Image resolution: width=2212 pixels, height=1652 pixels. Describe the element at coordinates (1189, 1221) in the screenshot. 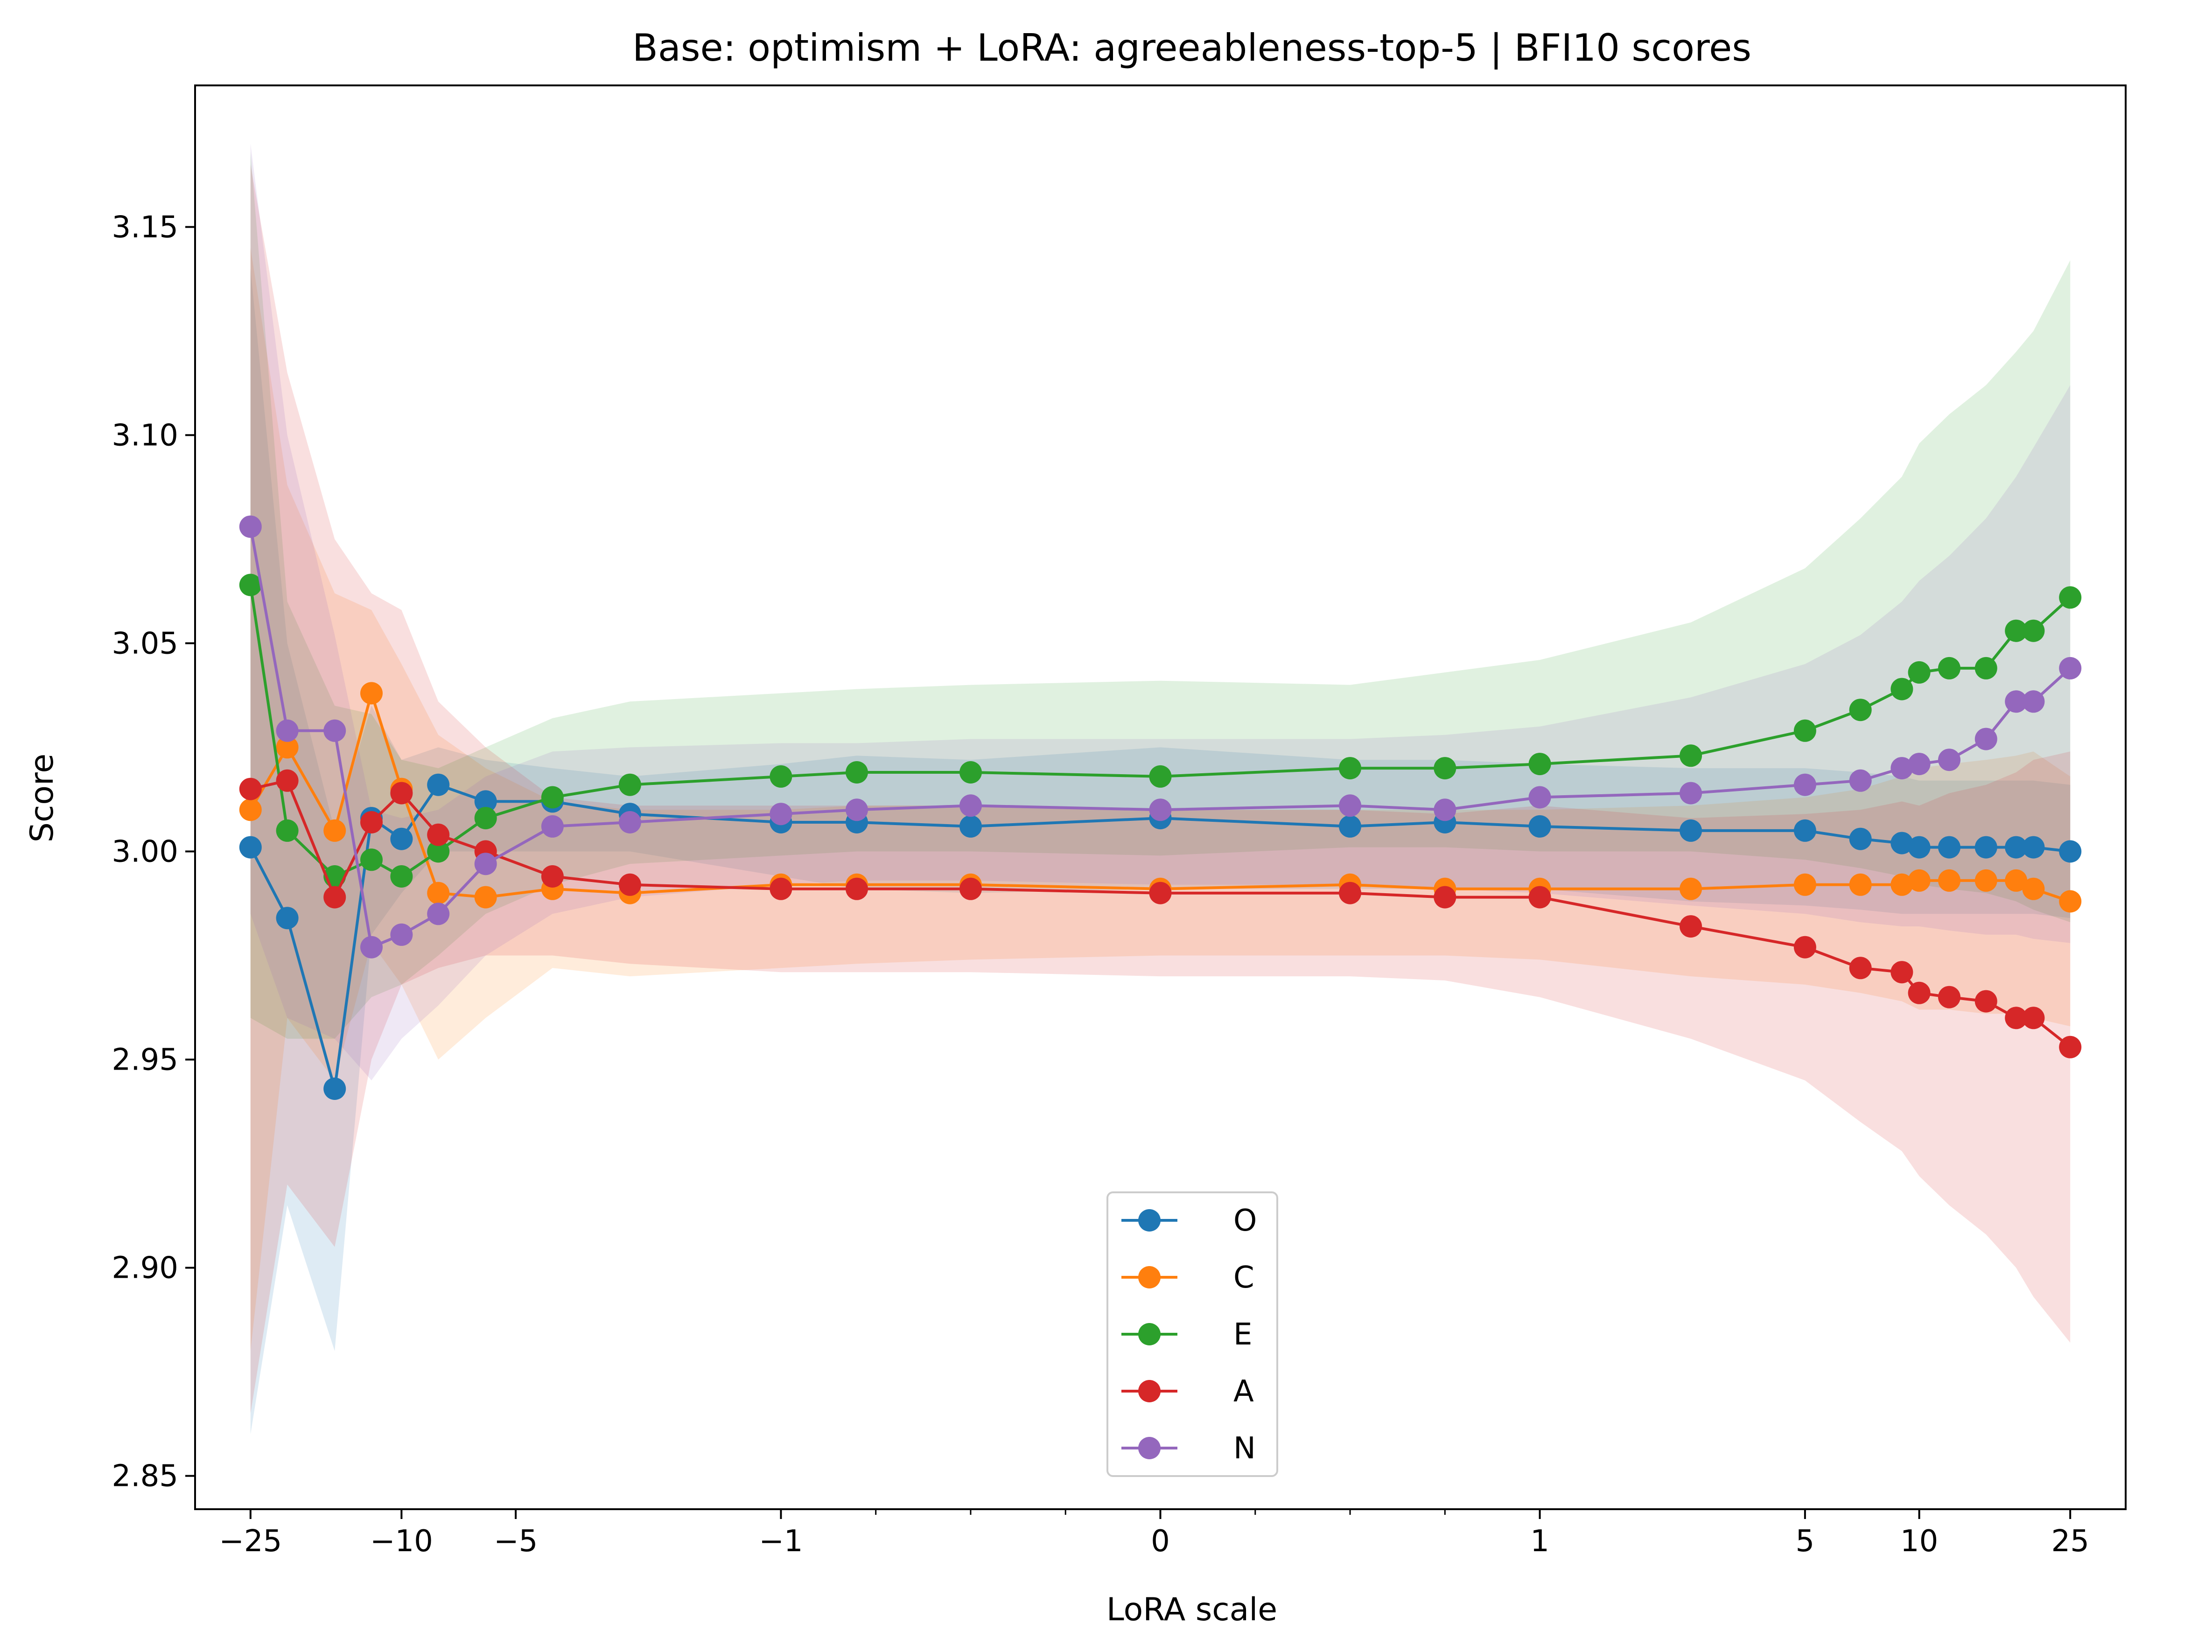

I see `legend-item-O: O` at that location.